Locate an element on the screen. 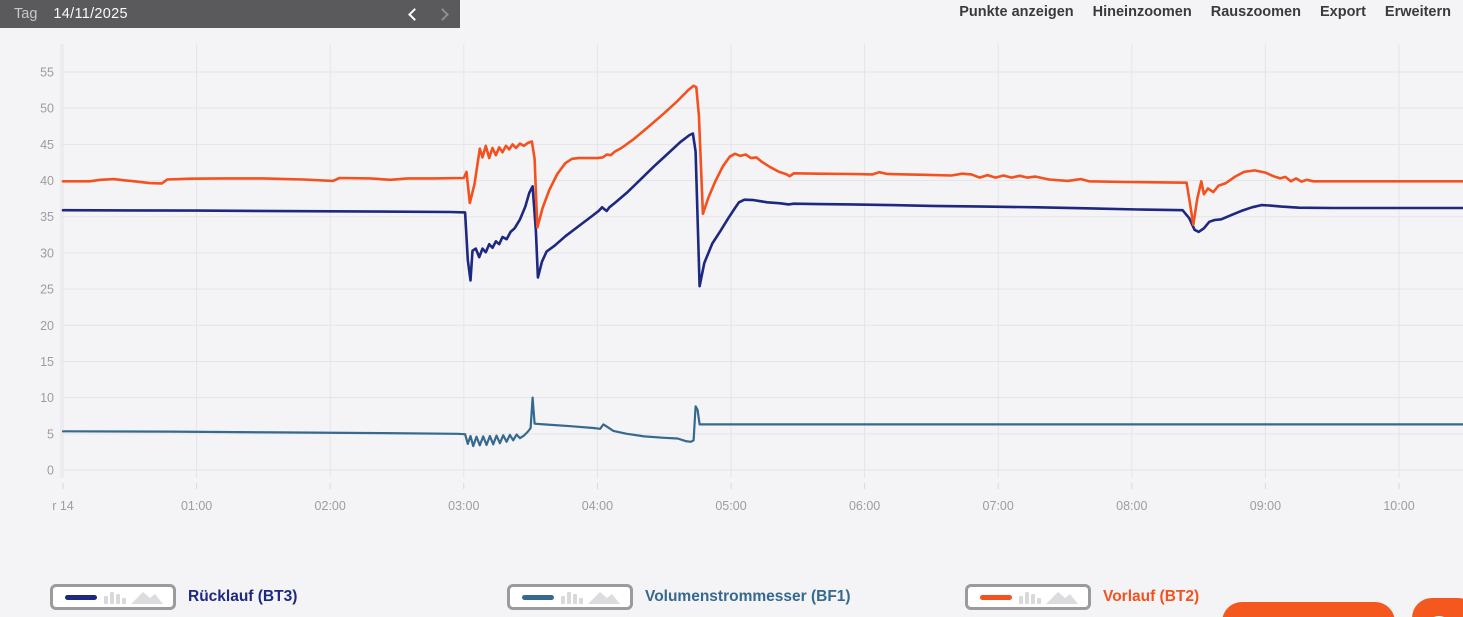 Image resolution: width=1463 pixels, height=617 pixels. date-display: 14/11/2025 is located at coordinates (90, 14).